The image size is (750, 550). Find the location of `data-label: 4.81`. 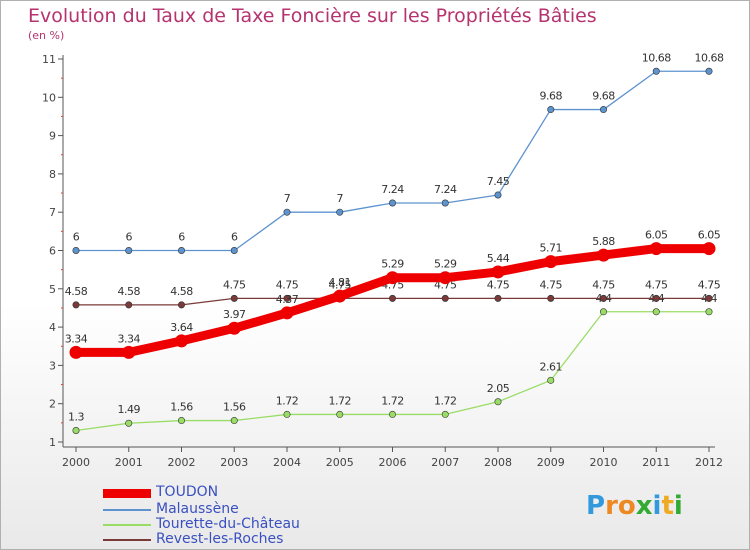

data-label: 4.81 is located at coordinates (340, 282).